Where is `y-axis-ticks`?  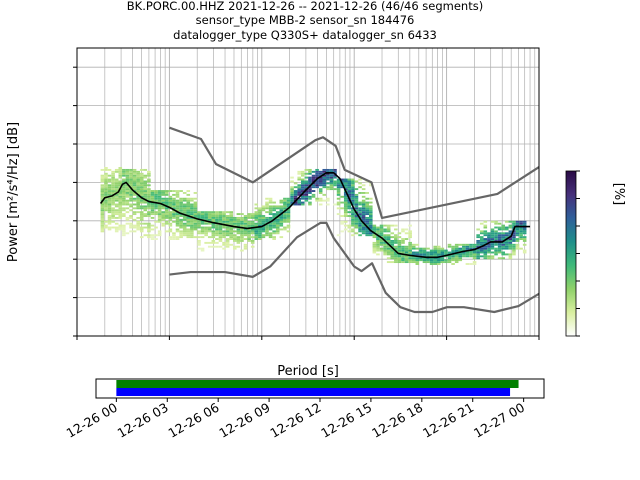
y-axis-ticks is located at coordinates (75, 201).